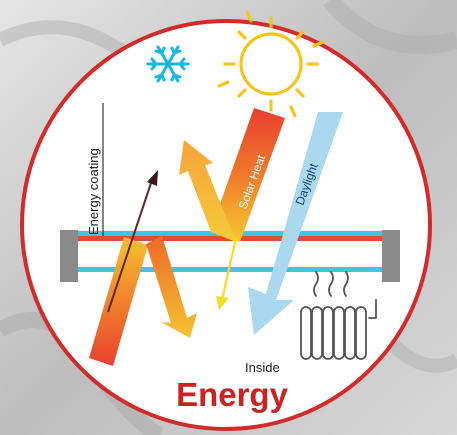 Image resolution: width=457 pixels, height=435 pixels. I want to click on transmitted-heat-line, so click(229, 269).